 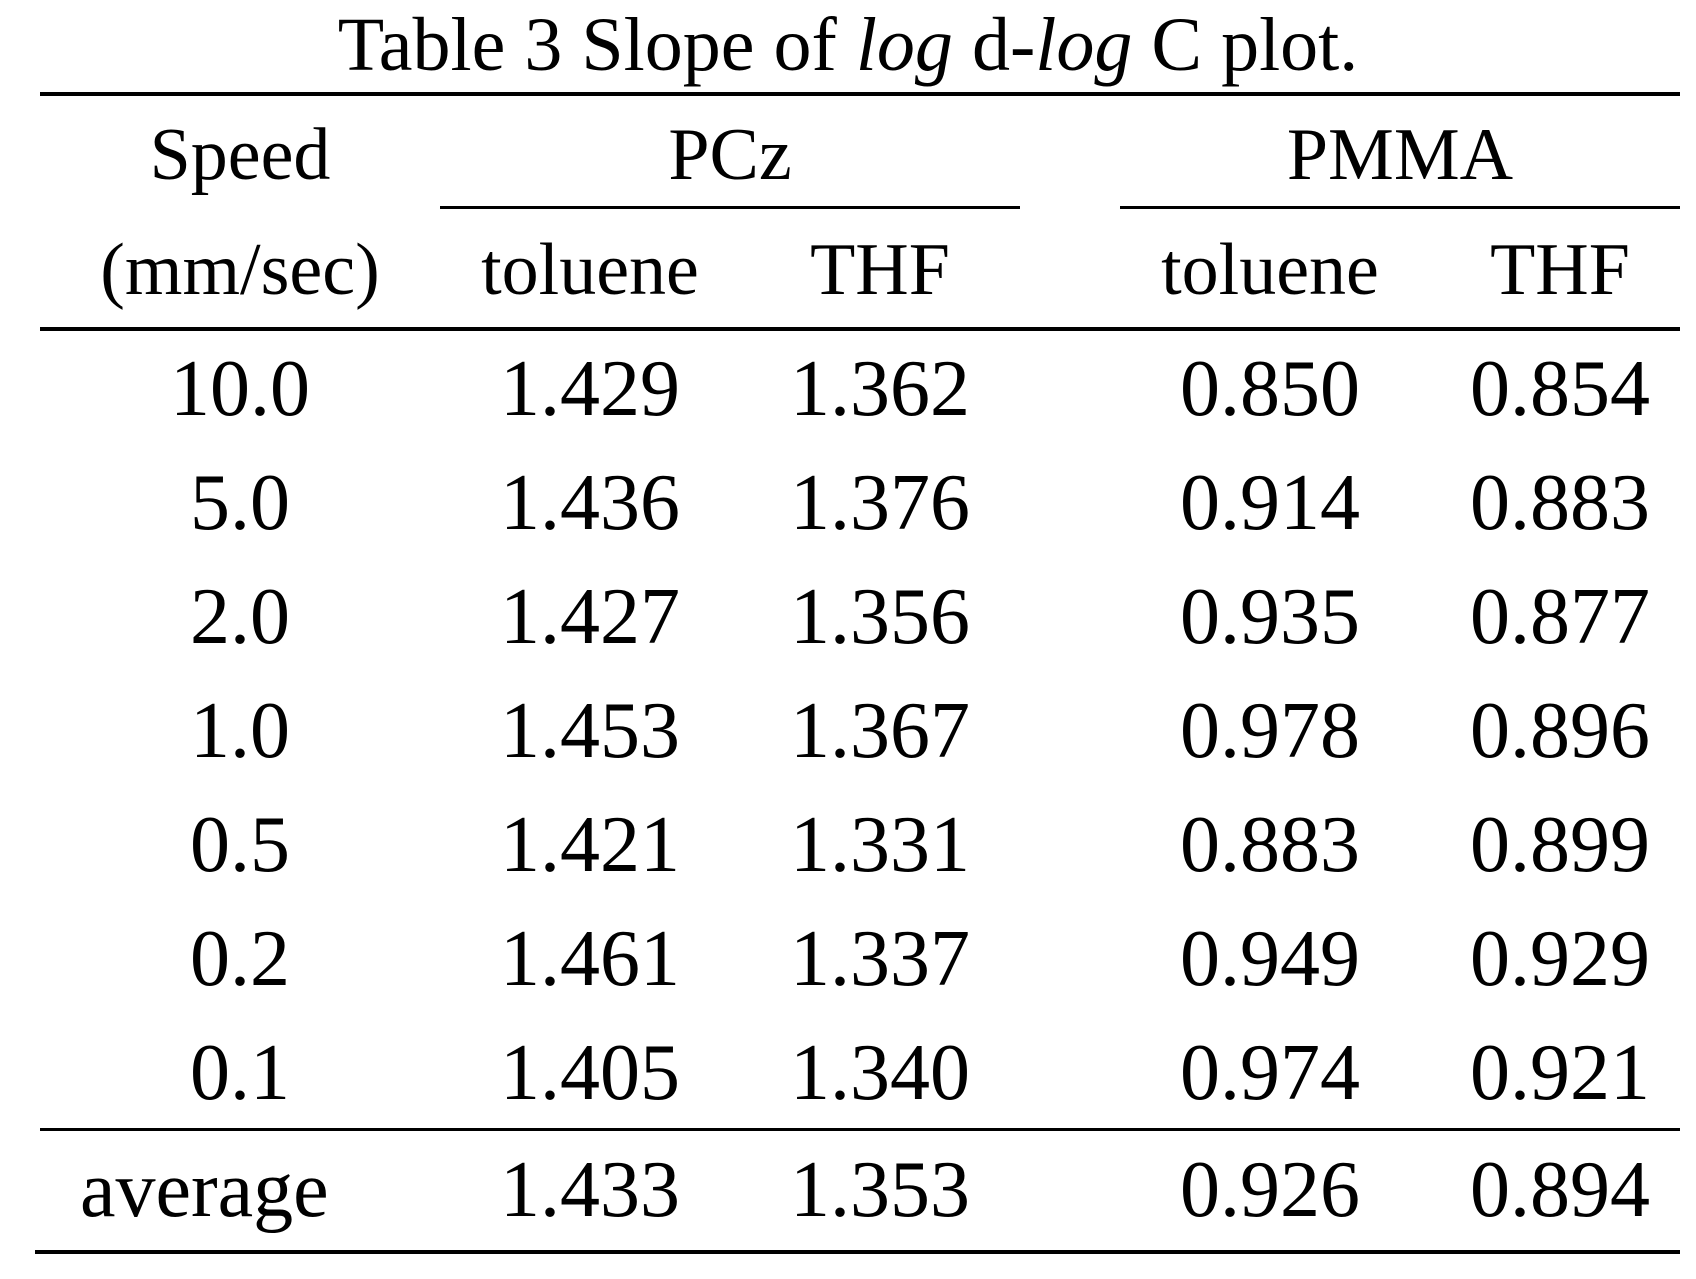 I want to click on row-pcz-toluene: 1.429, so click(x=590, y=389).